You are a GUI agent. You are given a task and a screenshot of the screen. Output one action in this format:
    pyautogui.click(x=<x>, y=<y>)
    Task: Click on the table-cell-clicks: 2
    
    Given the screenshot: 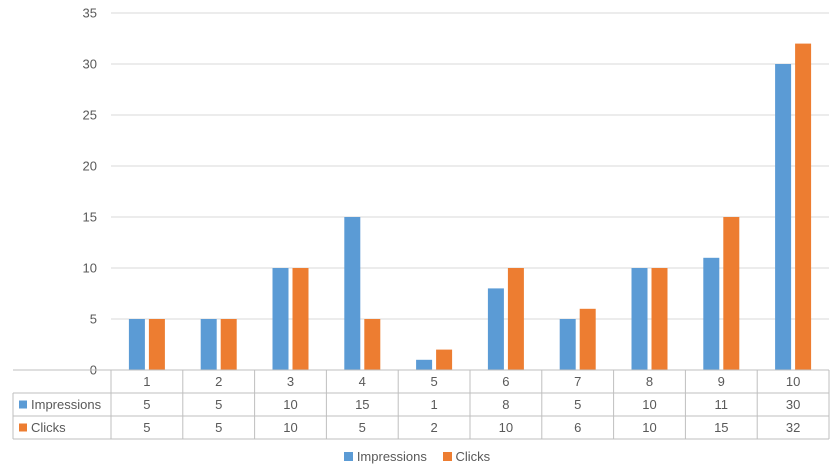 What is the action you would take?
    pyautogui.click(x=433, y=427)
    